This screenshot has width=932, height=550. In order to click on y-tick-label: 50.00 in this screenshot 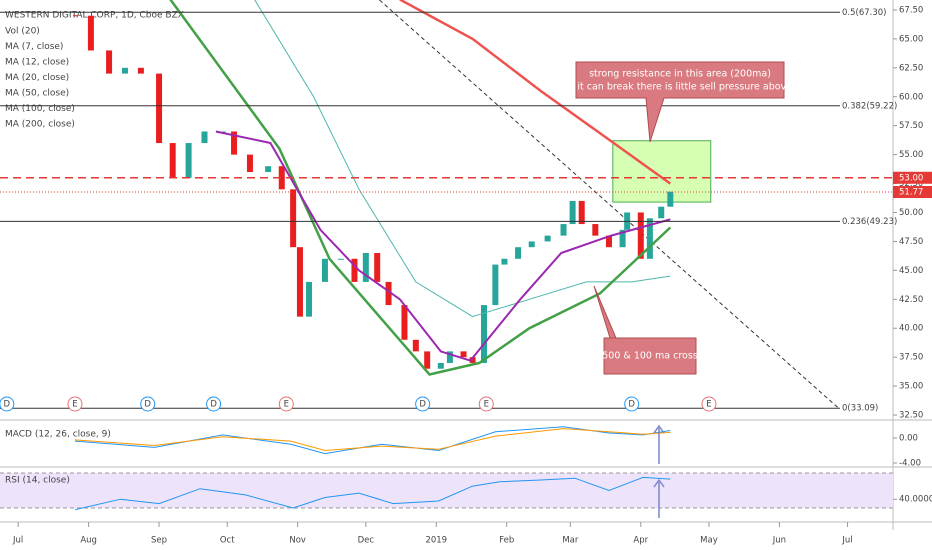, I will do `click(911, 213)`.